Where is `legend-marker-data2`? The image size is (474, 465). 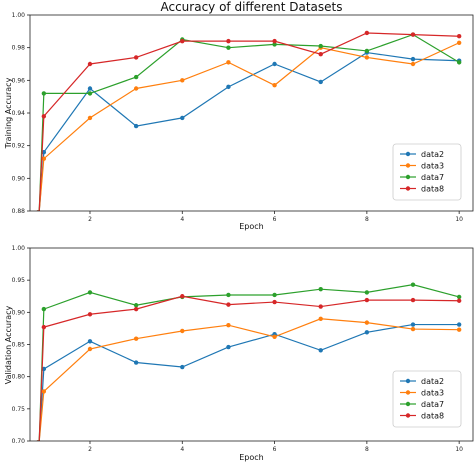 legend-marker-data2 is located at coordinates (408, 381).